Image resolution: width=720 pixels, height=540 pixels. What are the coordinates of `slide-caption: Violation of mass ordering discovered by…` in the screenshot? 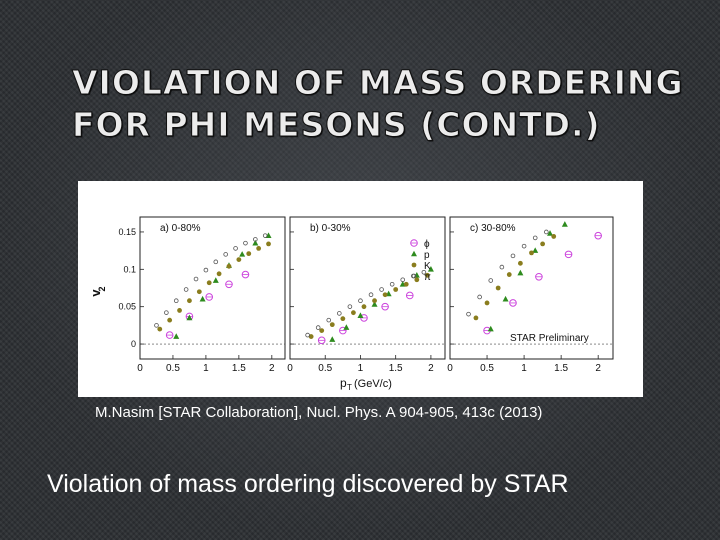 It's located at (308, 484).